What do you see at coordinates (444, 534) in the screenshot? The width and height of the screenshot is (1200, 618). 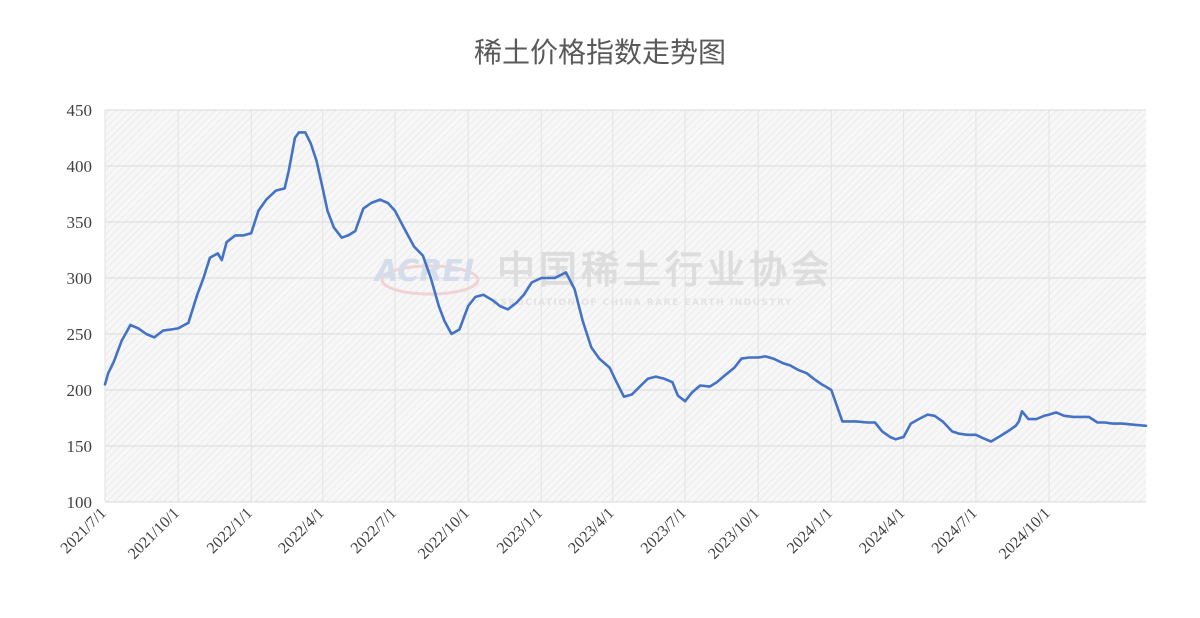 I see `x-tick-label: 2022/10/1` at bounding box center [444, 534].